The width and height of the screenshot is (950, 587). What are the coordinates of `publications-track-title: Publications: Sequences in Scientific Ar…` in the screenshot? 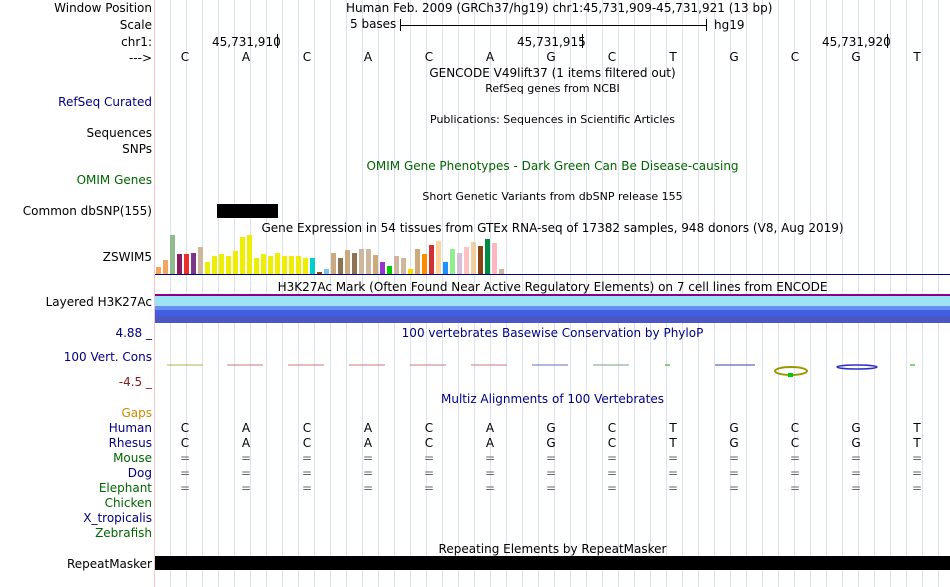 It's located at (552, 119).